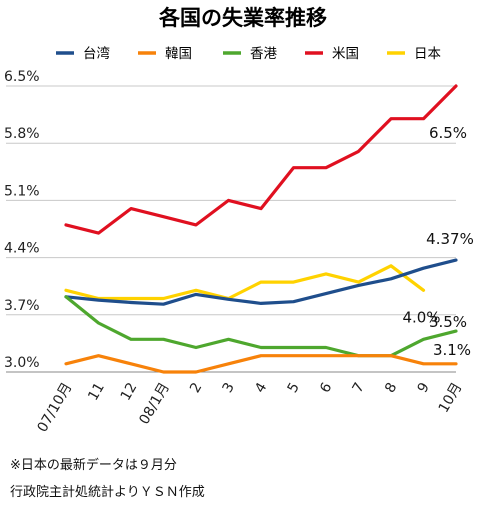  Describe the element at coordinates (448, 322) in the screenshot. I see `data-label: 3.5%` at that location.